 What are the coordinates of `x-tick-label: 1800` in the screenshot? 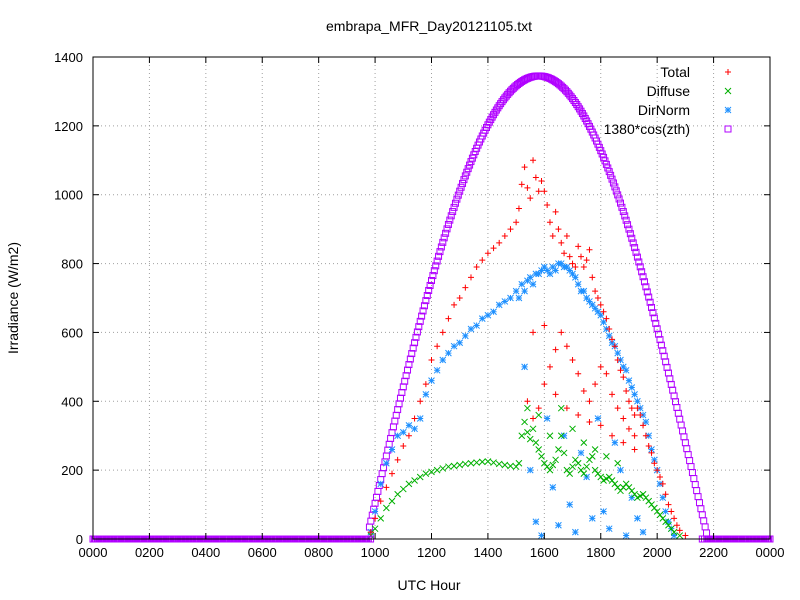 It's located at (600, 552).